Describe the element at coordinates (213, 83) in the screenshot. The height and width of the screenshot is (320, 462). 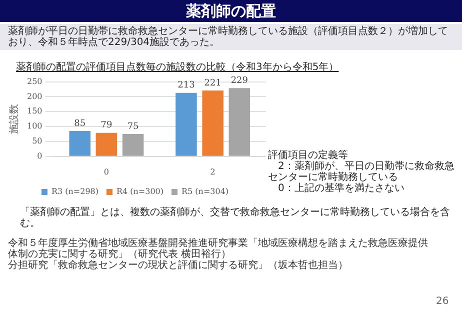
I see `data-label: 221` at that location.